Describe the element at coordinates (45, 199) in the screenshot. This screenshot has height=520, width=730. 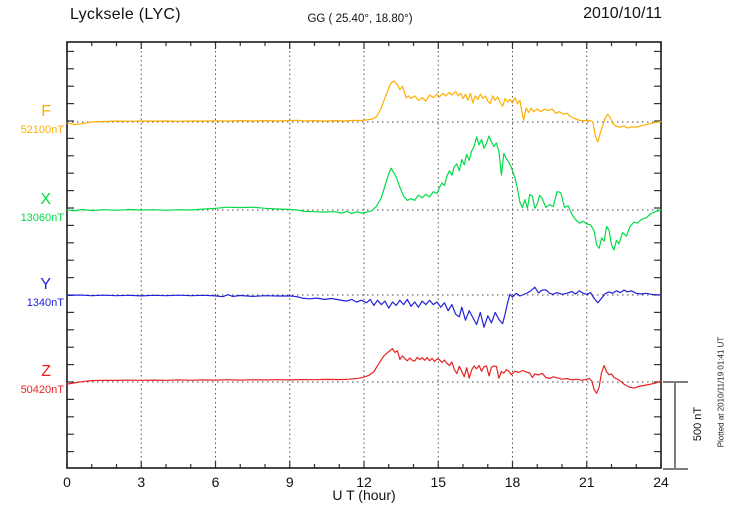
I see `trace-letter-x: X` at that location.